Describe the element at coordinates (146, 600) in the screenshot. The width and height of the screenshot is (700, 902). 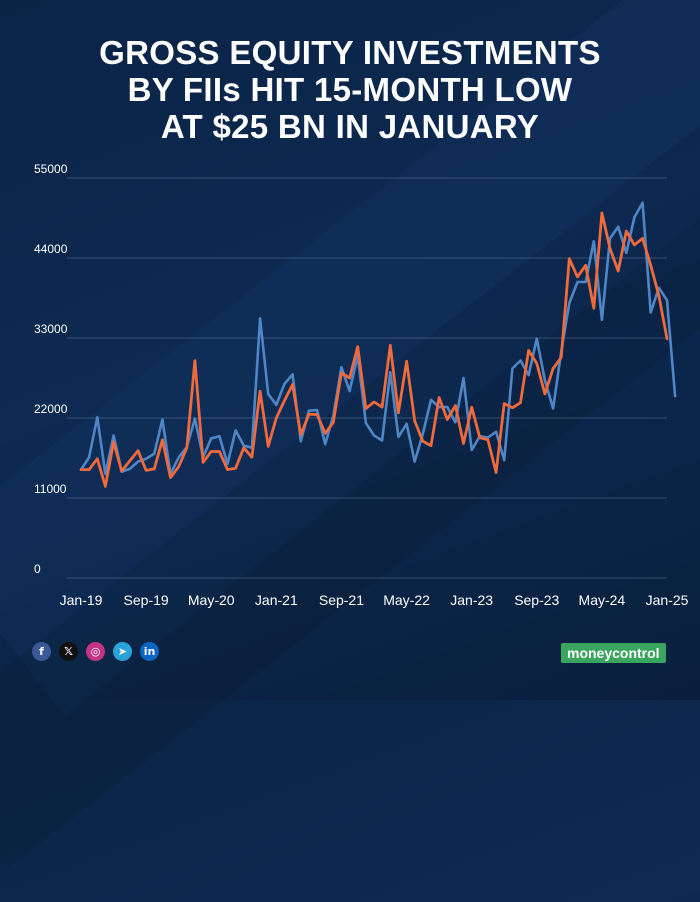
I see `x-tick-label: Sep-19` at that location.